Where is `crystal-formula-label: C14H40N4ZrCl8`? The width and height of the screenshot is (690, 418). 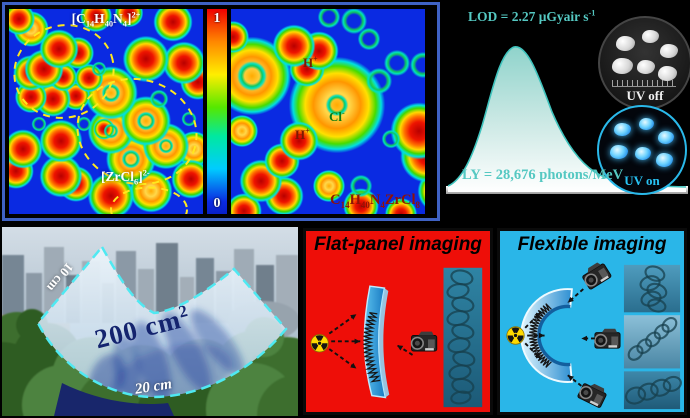
crystal-formula-label: C14H40N4ZrCl8 is located at coordinates (375, 201).